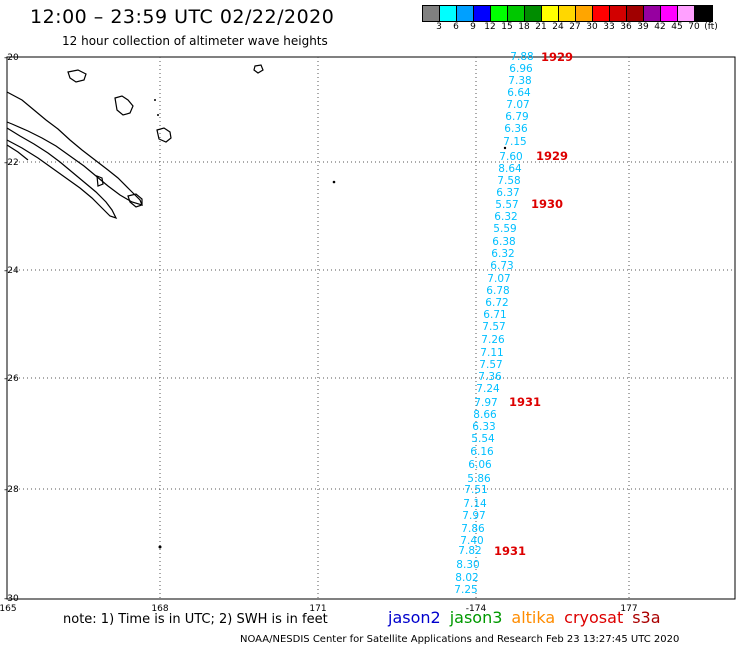 This screenshot has height=650, width=740. I want to click on color-scale-label: 21, so click(541, 27).